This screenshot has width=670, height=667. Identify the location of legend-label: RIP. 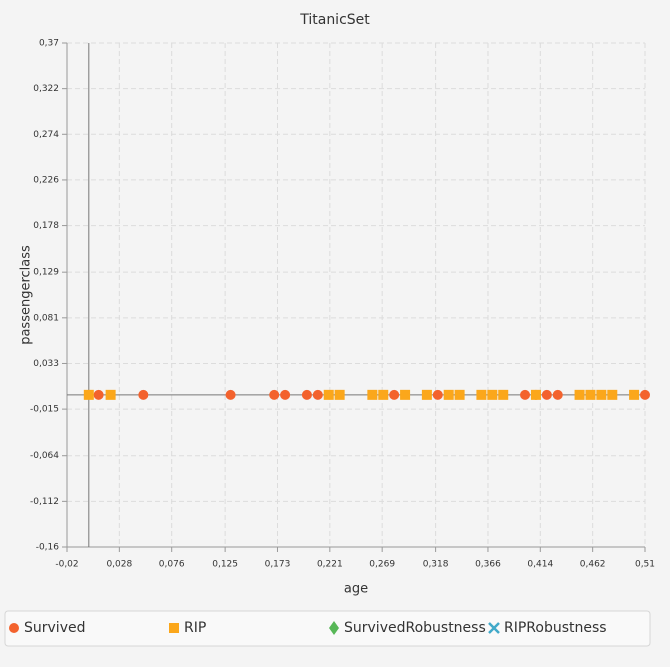
(195, 628).